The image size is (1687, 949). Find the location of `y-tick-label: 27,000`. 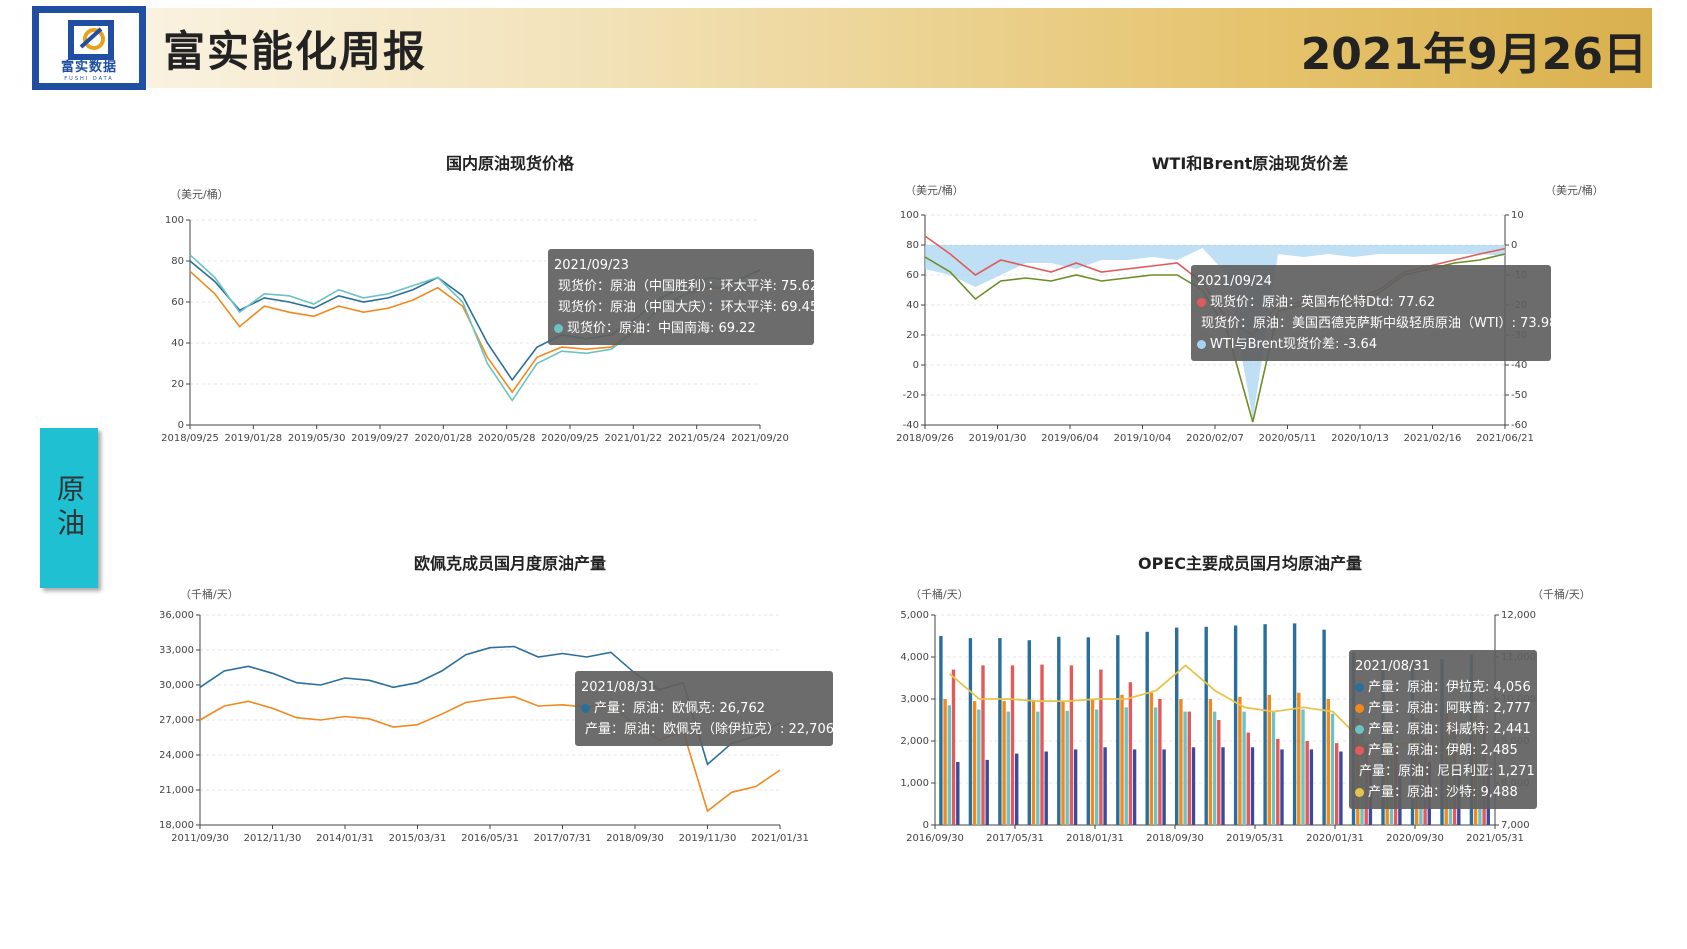

y-tick-label: 27,000 is located at coordinates (177, 720).